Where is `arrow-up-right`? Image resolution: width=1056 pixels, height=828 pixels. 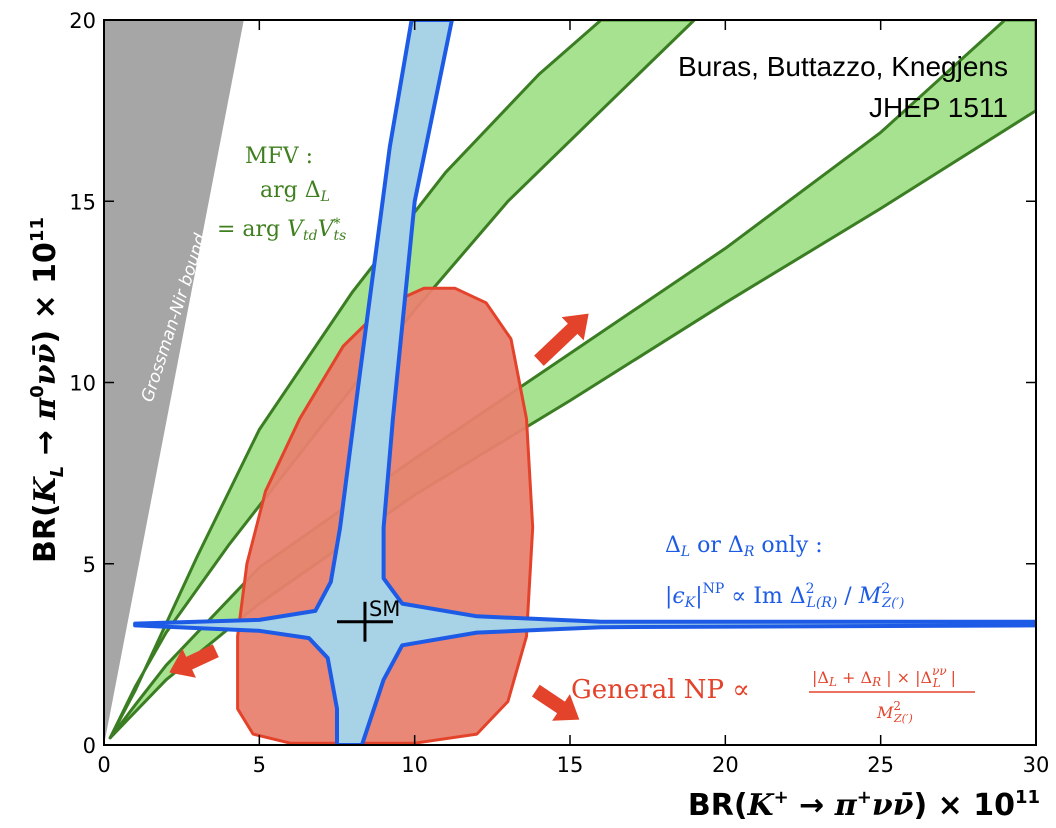
arrow-up-right is located at coordinates (561, 339).